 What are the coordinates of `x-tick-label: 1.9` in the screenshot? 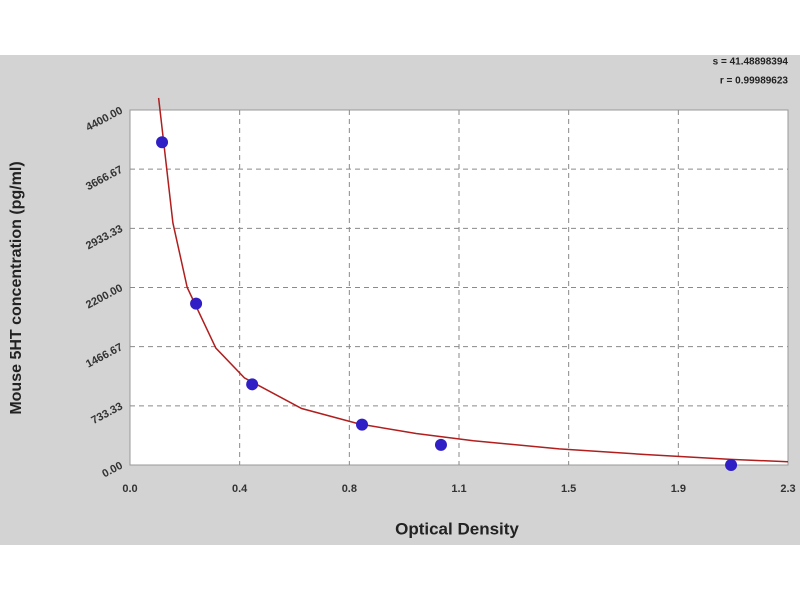 It's located at (678, 489).